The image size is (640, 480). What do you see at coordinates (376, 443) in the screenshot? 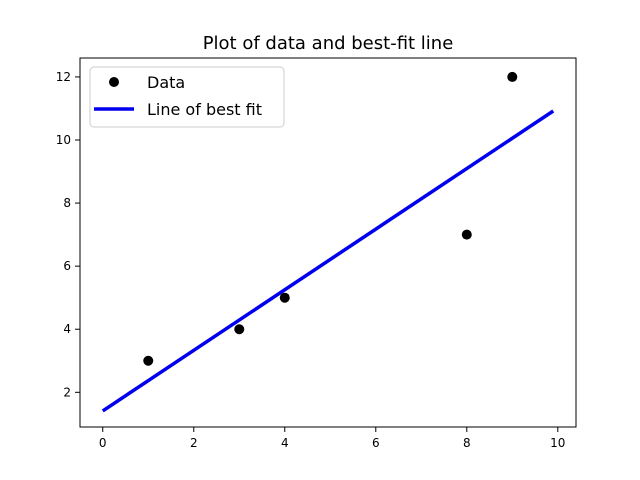
I see `x-tick-label: 6` at bounding box center [376, 443].